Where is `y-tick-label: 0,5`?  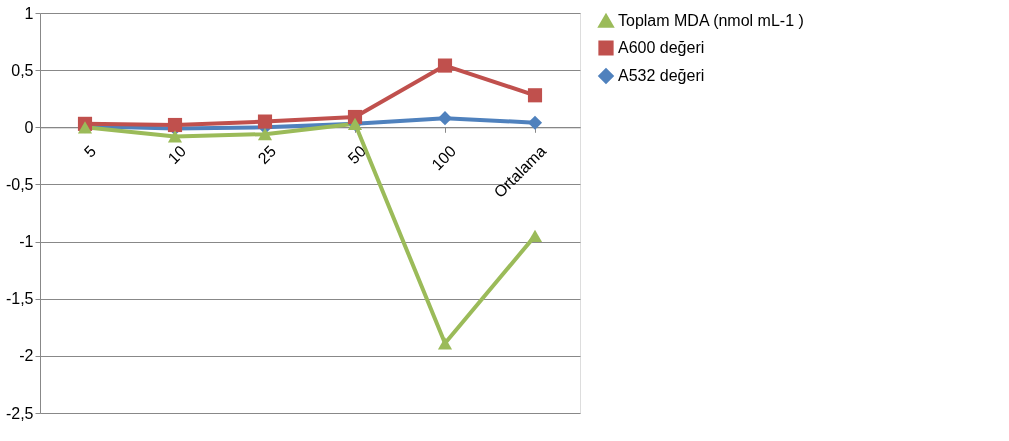
y-tick-label: 0,5 is located at coordinates (22, 70).